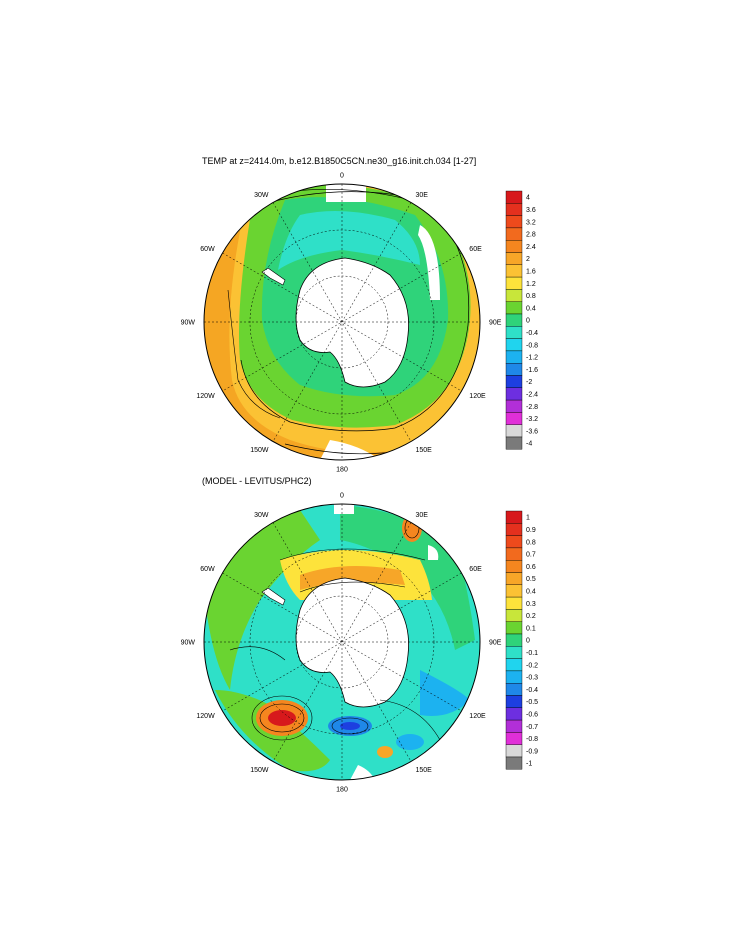 The height and width of the screenshot is (945, 733). Describe the element at coordinates (532, 702) in the screenshot. I see `colorbar-label: -0.5` at that location.